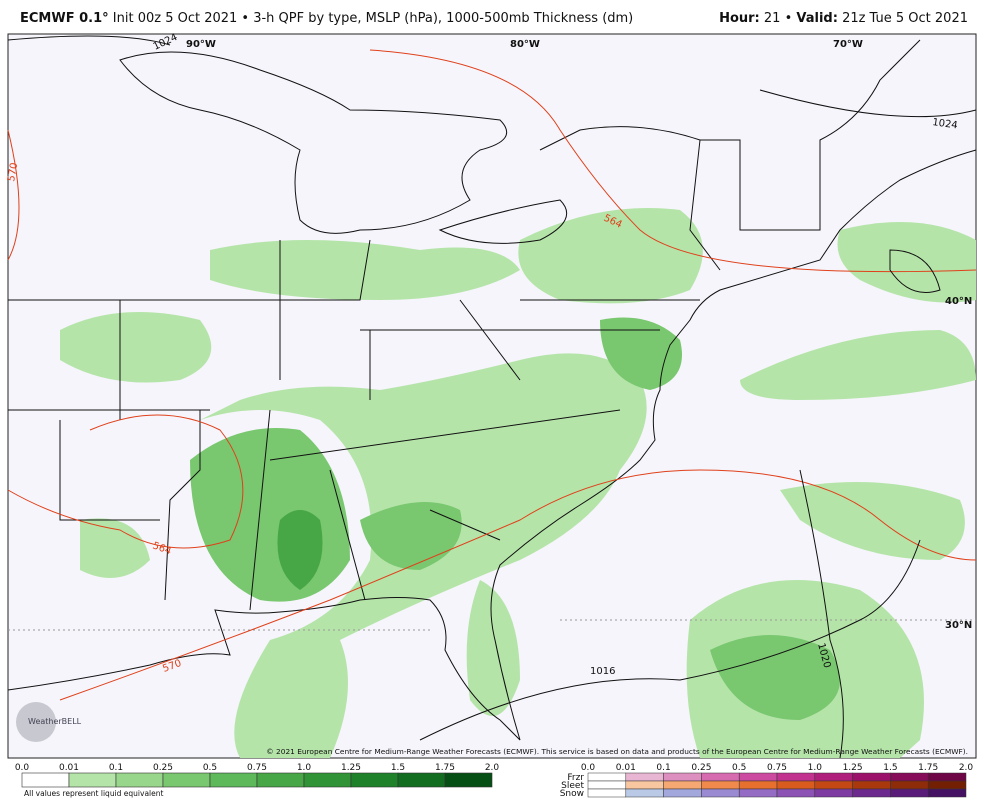 The width and height of the screenshot is (984, 808). Describe the element at coordinates (93, 793) in the screenshot. I see `legend-note: All values represent liquid equivalent` at that location.